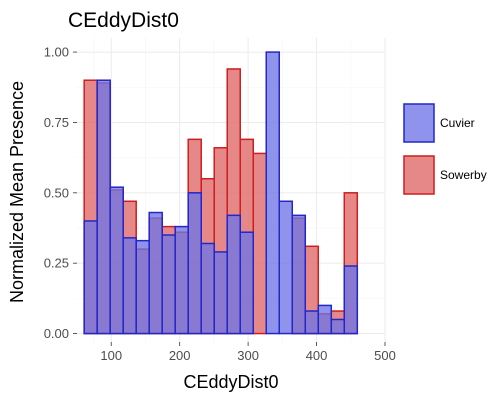 The image size is (500, 400). What do you see at coordinates (17, 192) in the screenshot?
I see `y-axis-title: Normalized Mean Presence` at bounding box center [17, 192].